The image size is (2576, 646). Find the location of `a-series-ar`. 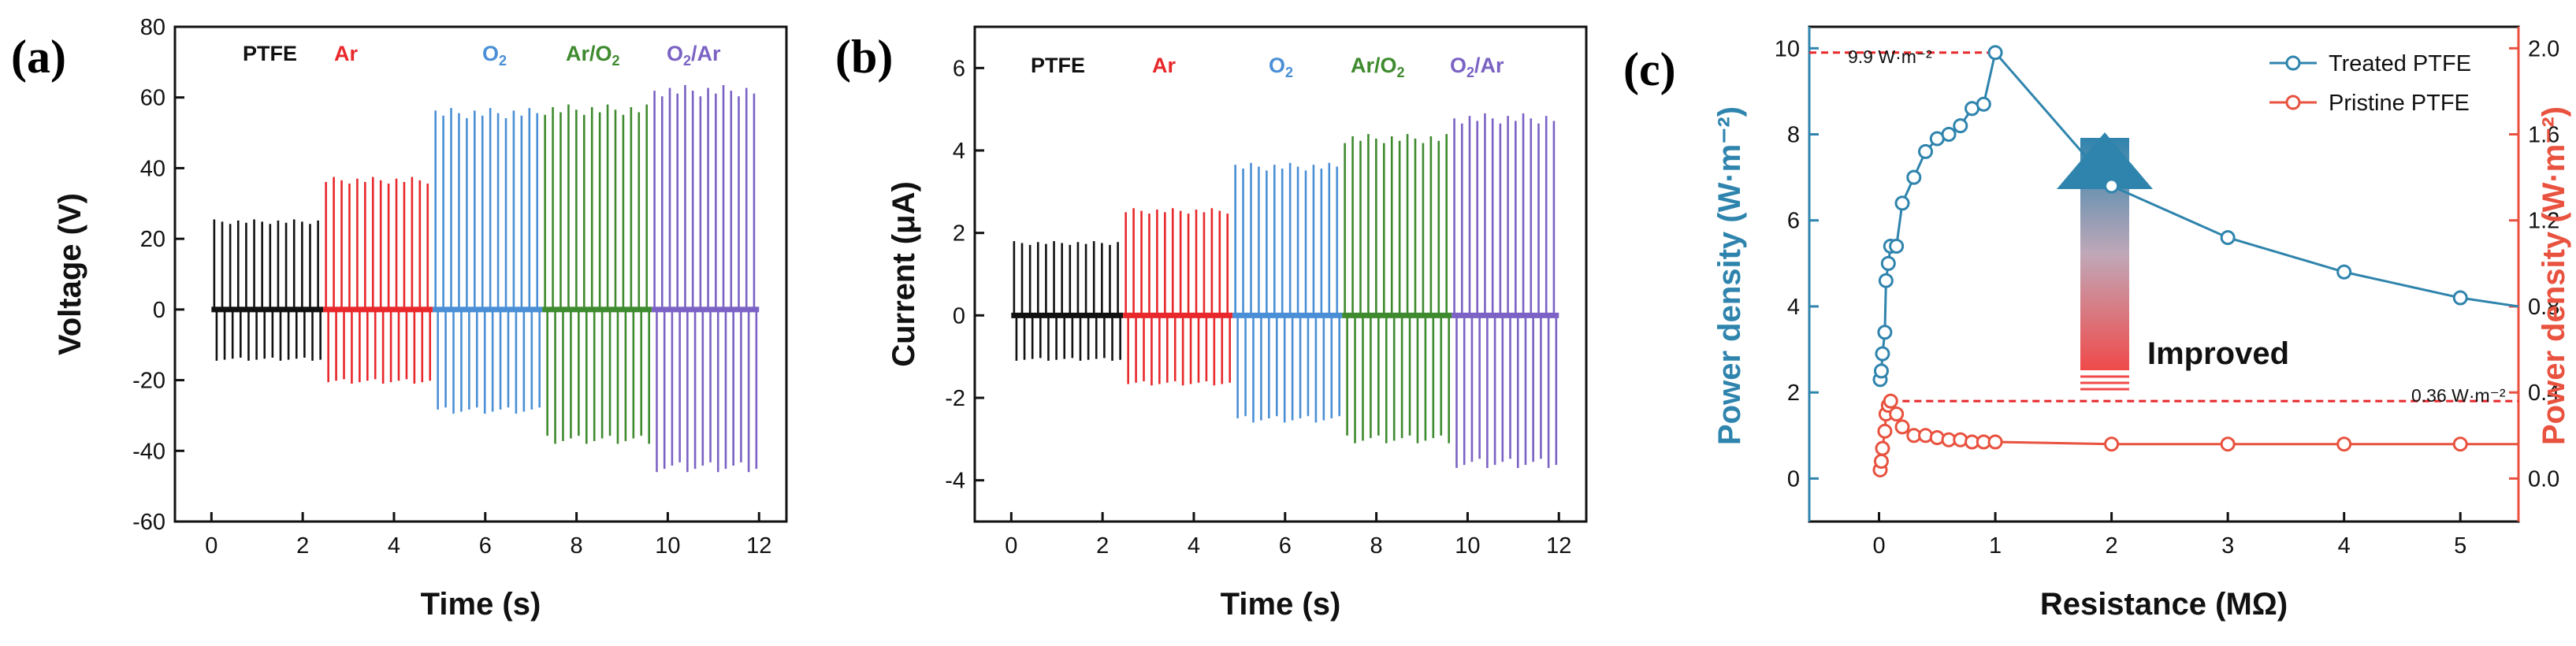

a-series-ar is located at coordinates (378, 280).